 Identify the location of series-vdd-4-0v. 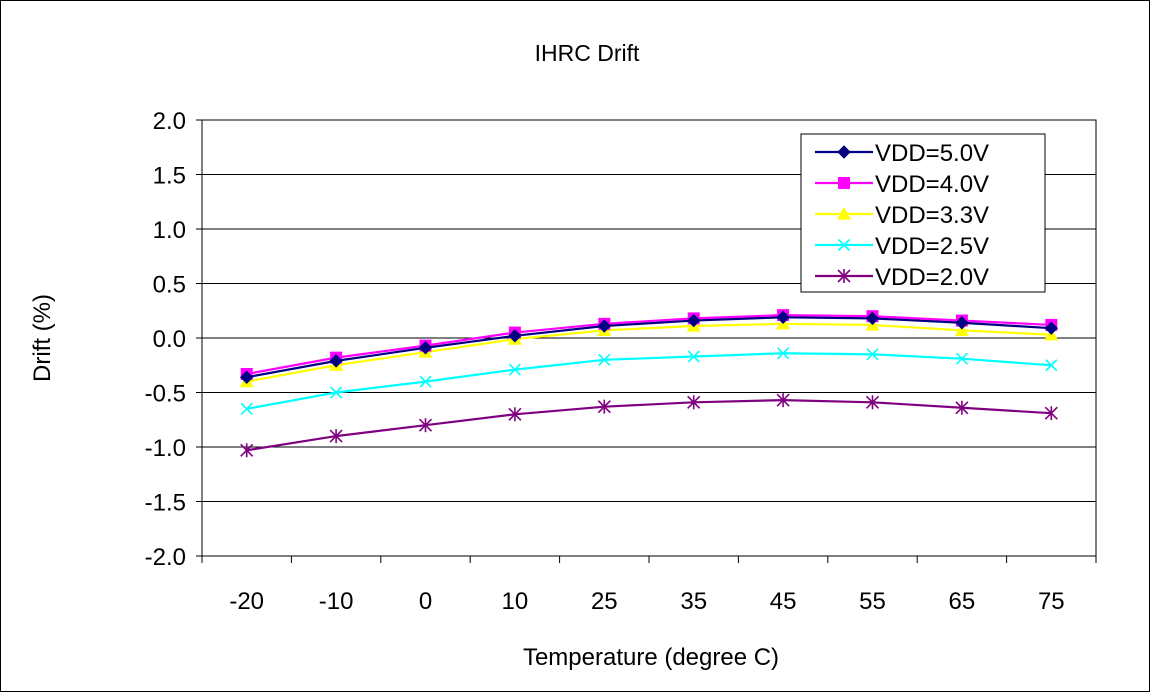
(649, 344).